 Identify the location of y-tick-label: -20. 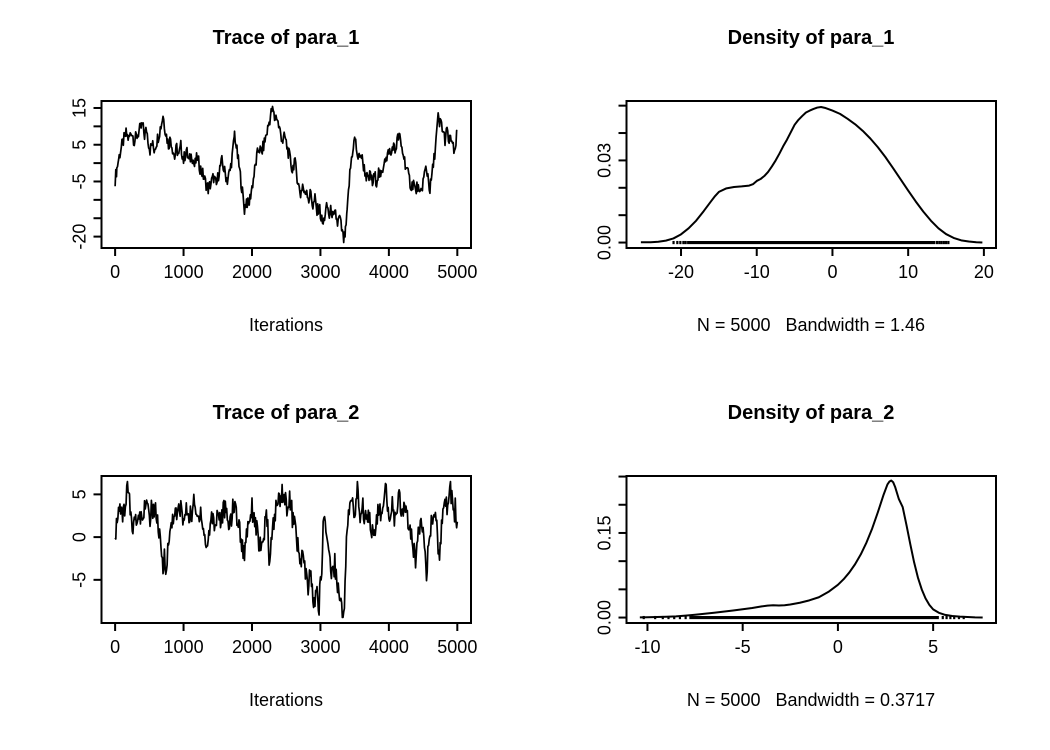
(80, 237).